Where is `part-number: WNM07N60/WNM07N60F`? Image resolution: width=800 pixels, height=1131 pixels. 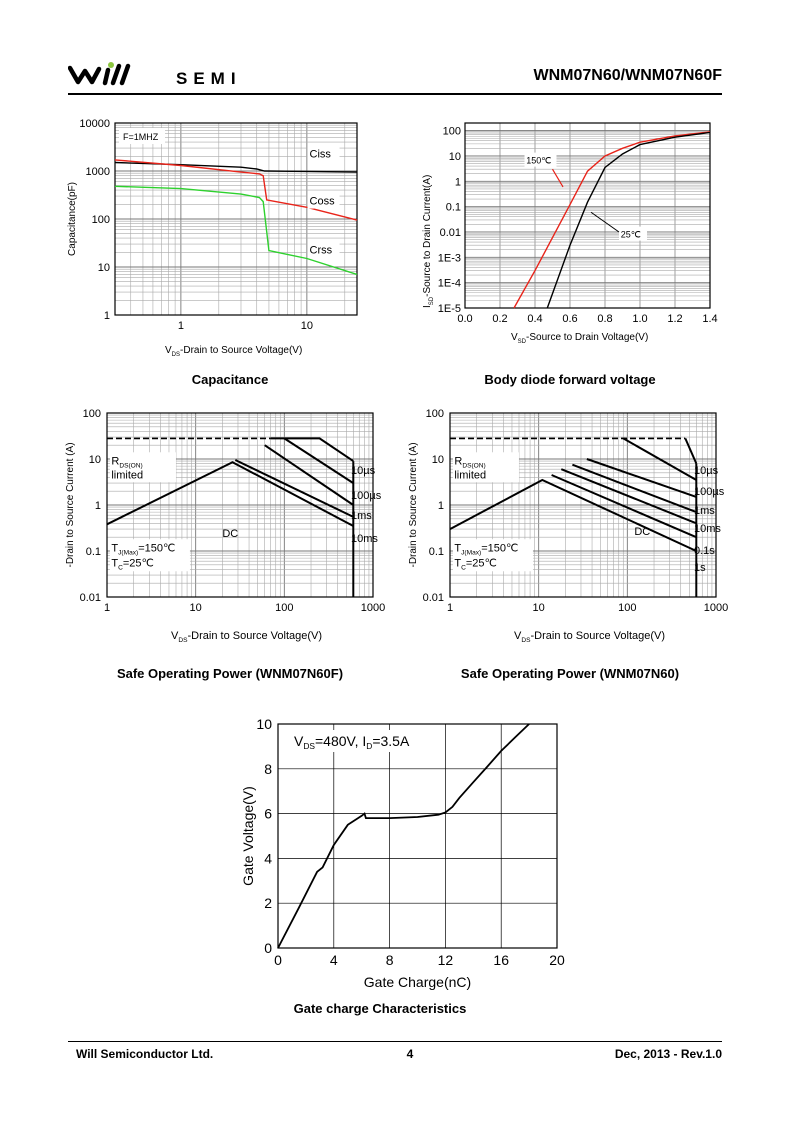
part-number: WNM07N60/WNM07N60F is located at coordinates (627, 75).